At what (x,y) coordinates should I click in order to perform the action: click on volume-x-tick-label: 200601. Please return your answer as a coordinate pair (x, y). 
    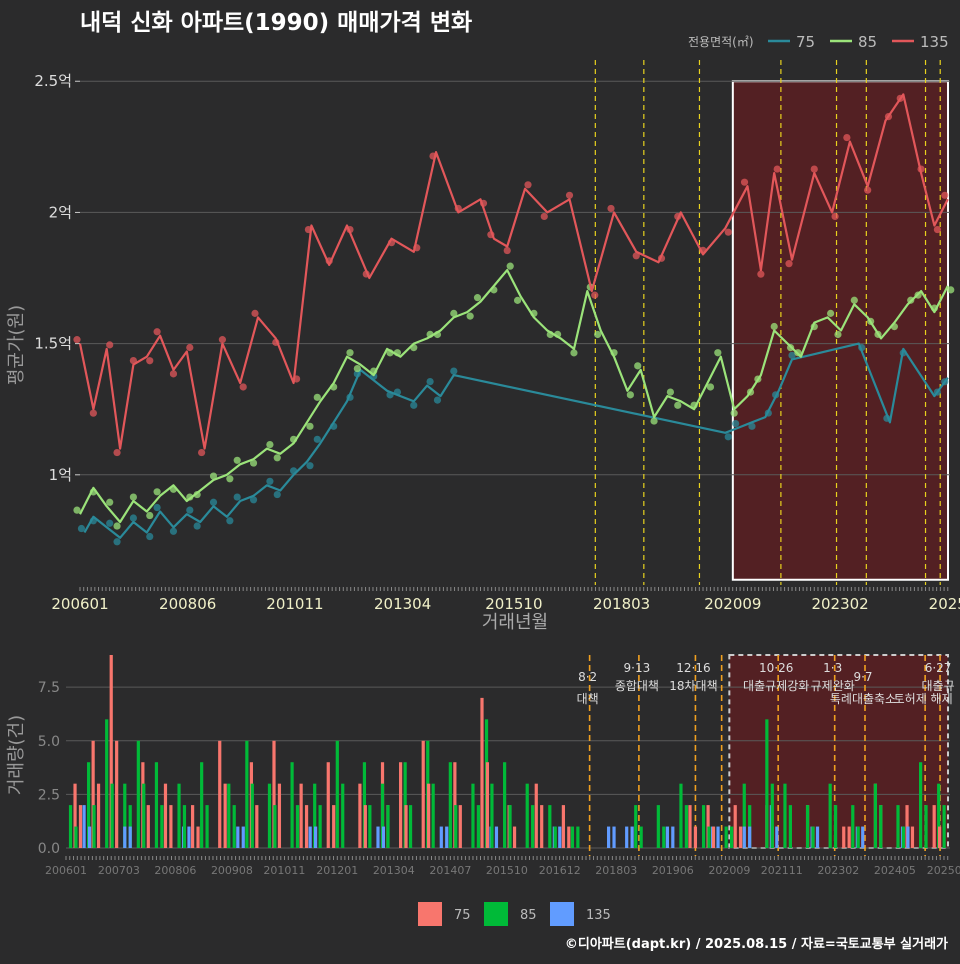
    Looking at the image, I should click on (66, 870).